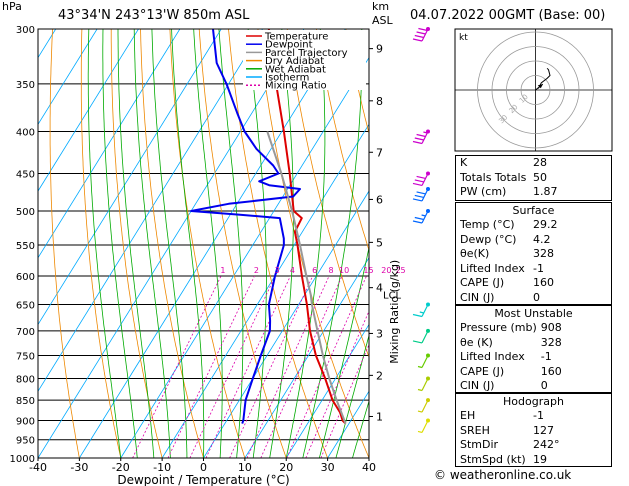 This screenshot has height=486, width=629. What do you see at coordinates (533, 192) in the screenshot?
I see `index-row: PW (cm) 1.87` at bounding box center [533, 192].